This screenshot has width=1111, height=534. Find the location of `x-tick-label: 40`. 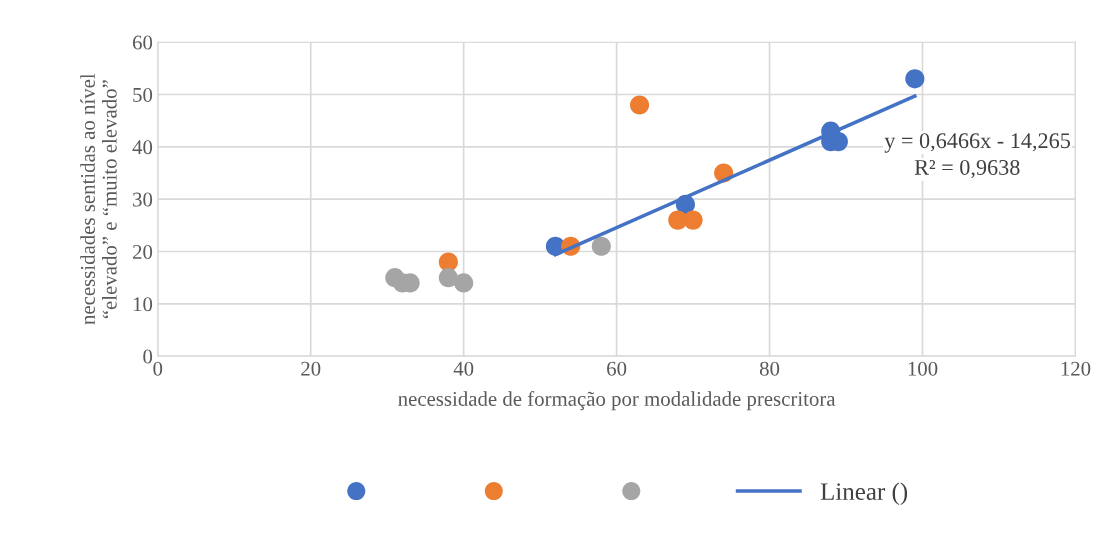

x-tick-label: 40 is located at coordinates (463, 368).